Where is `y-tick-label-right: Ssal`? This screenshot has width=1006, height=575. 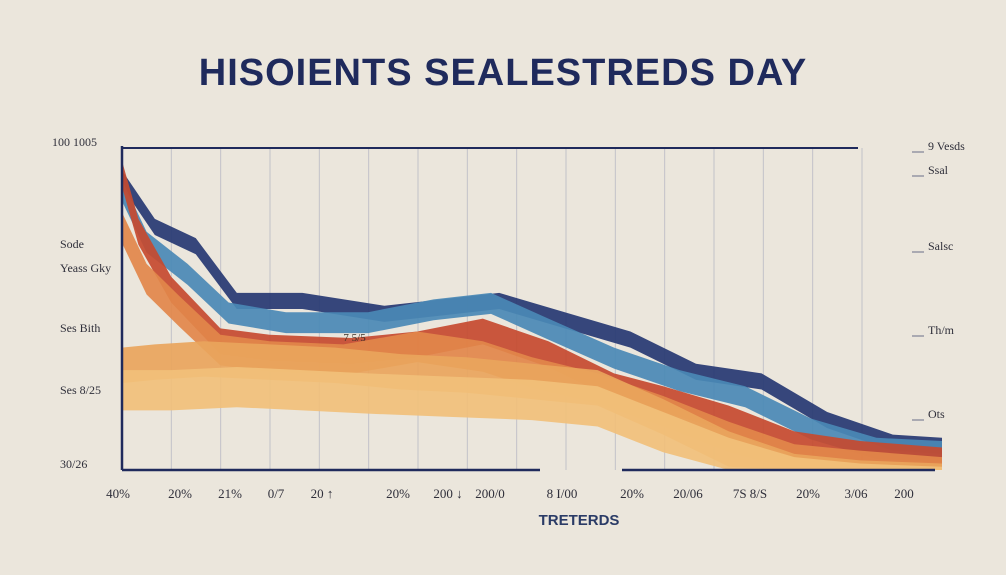
y-tick-label-right: Ssal is located at coordinates (938, 170).